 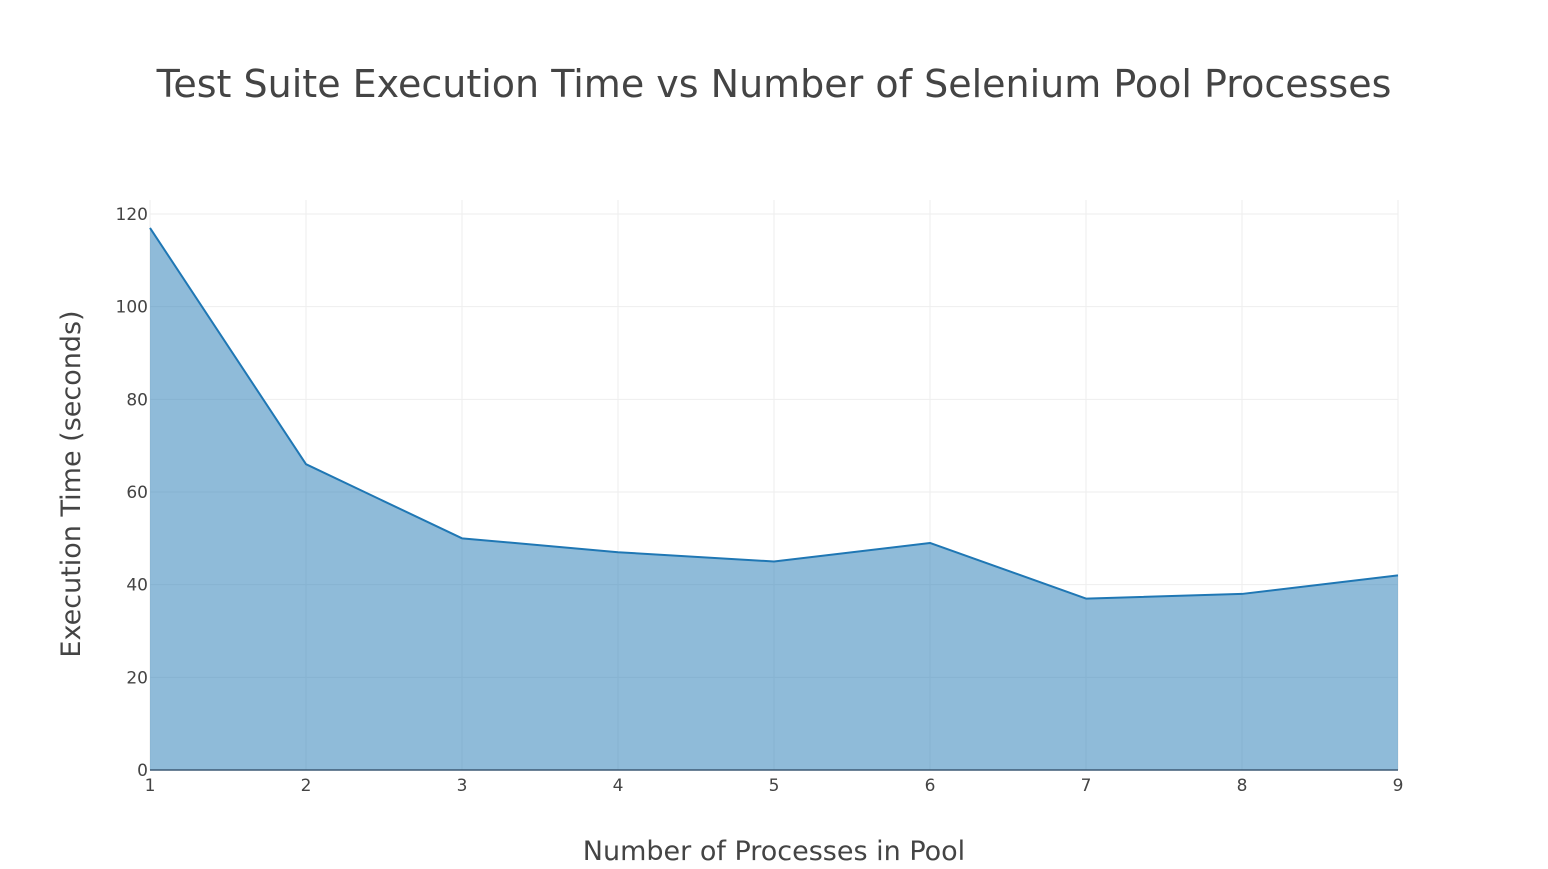 What do you see at coordinates (137, 678) in the screenshot?
I see `y-tick-label: 20` at bounding box center [137, 678].